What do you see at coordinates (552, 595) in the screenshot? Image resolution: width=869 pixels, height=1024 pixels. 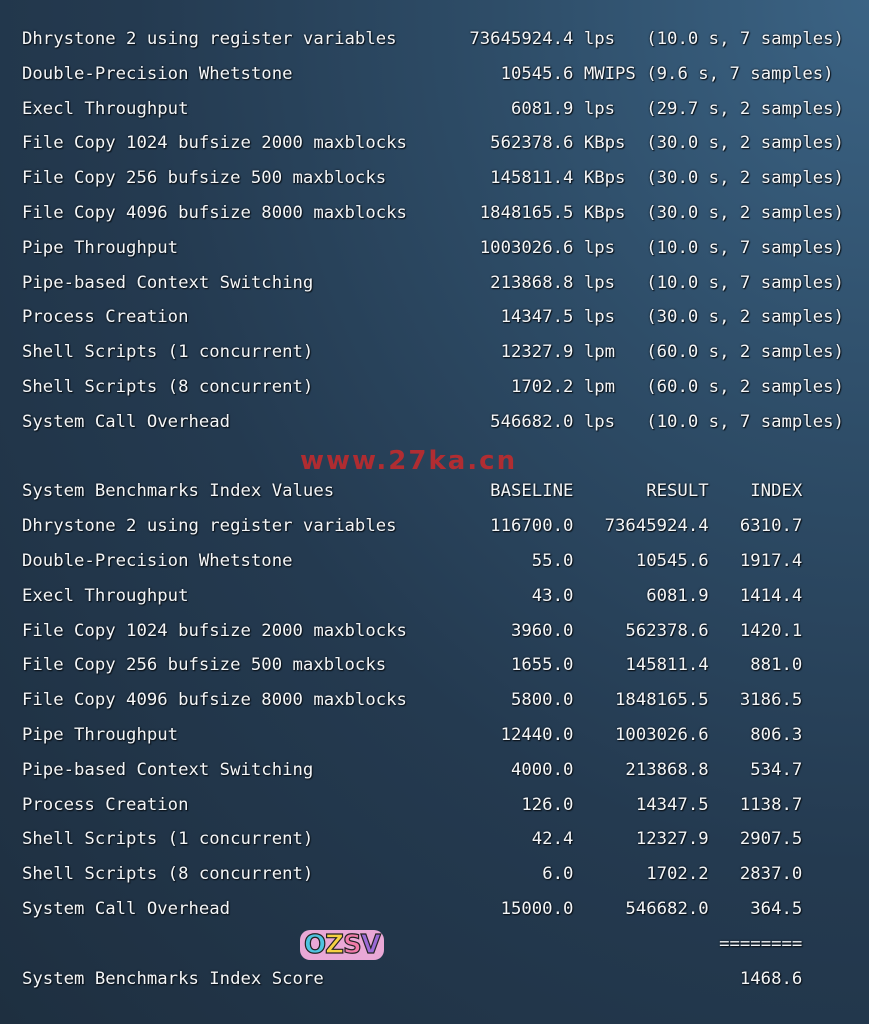 I see `index-baseline: 43.0` at bounding box center [552, 595].